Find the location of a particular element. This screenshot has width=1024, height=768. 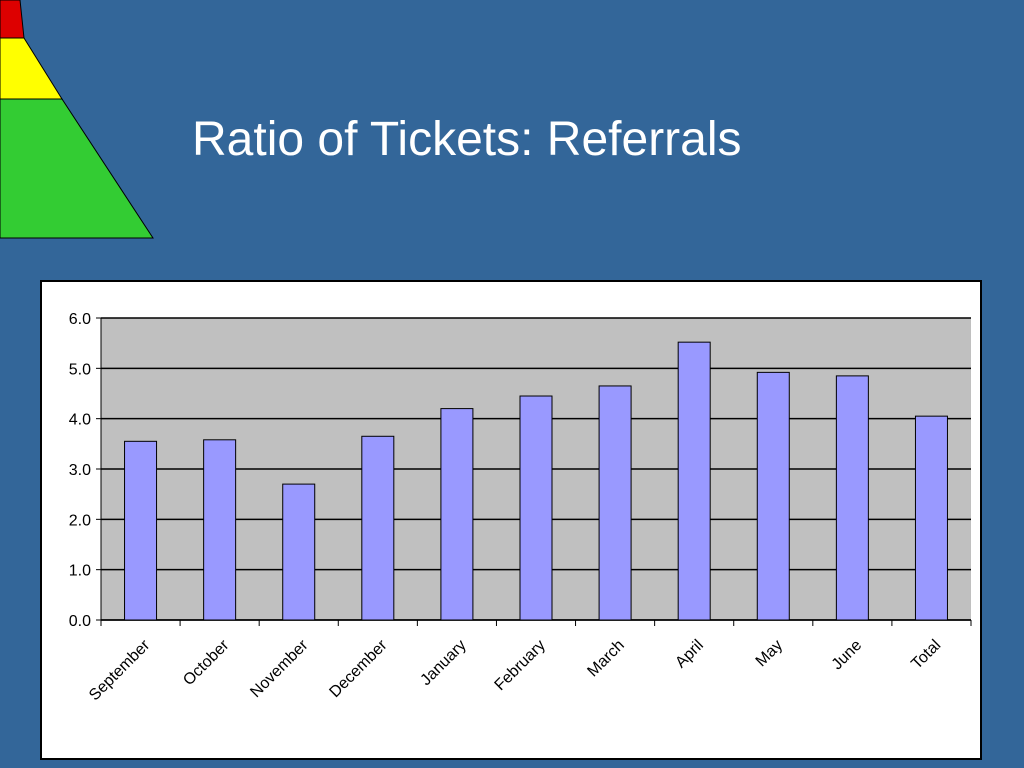

x-category-label: June is located at coordinates (847, 655).